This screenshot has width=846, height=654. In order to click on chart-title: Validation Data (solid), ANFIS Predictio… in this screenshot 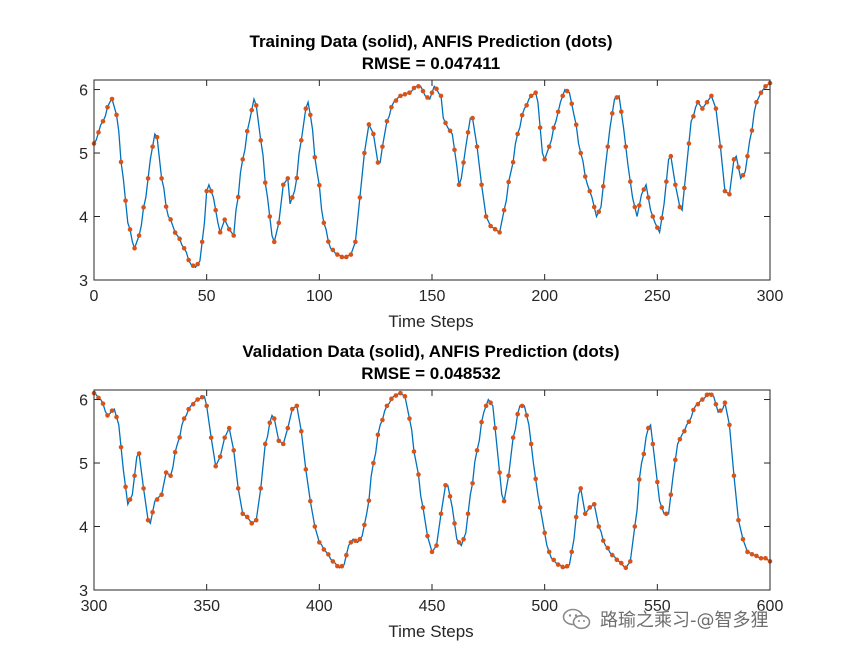, I will do `click(430, 351)`.